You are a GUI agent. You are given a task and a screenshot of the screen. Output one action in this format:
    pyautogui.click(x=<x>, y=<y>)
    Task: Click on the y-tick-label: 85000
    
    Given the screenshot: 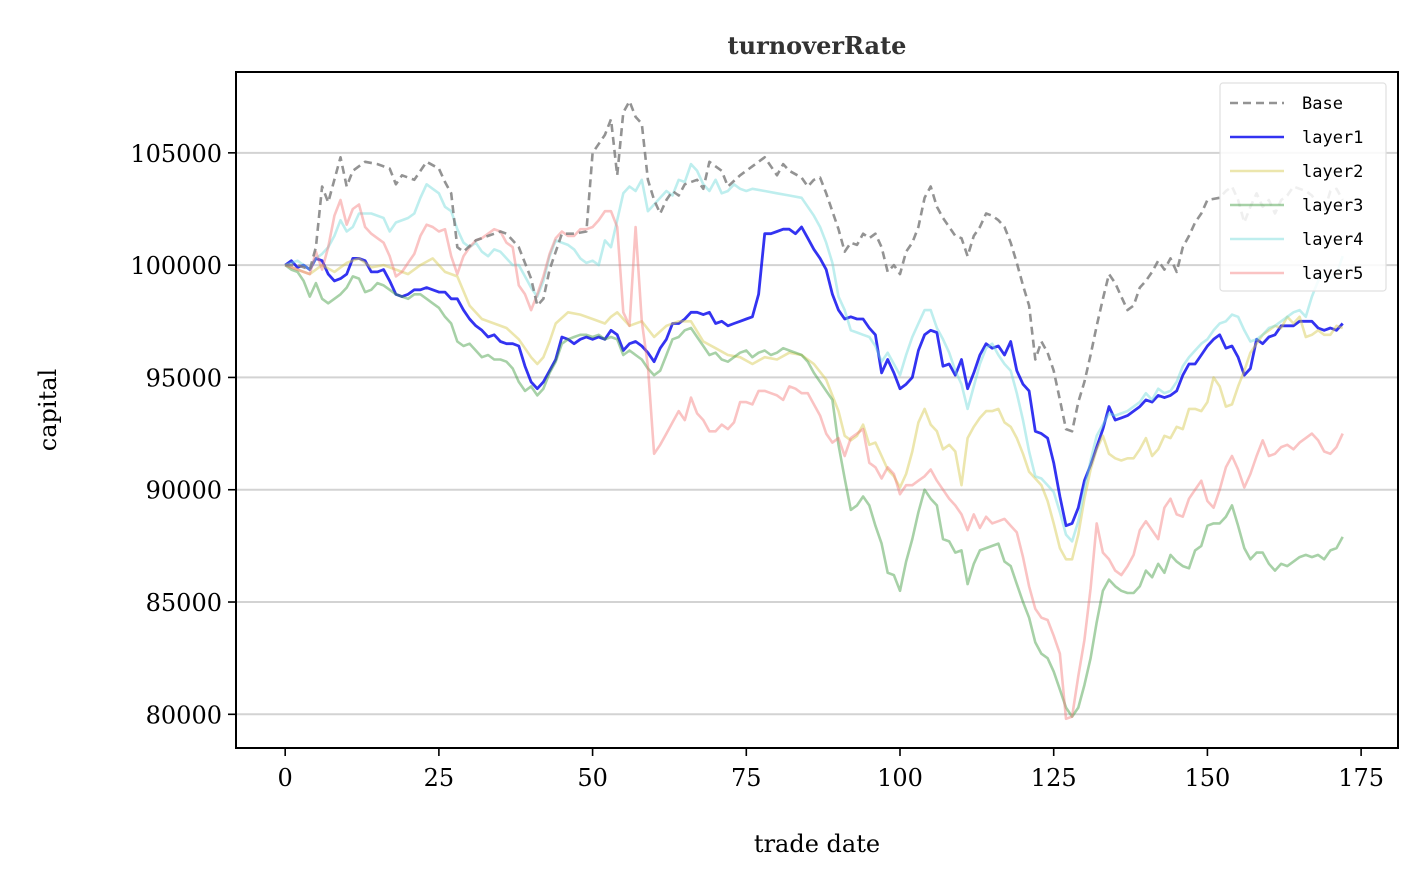 What is the action you would take?
    pyautogui.click(x=184, y=603)
    